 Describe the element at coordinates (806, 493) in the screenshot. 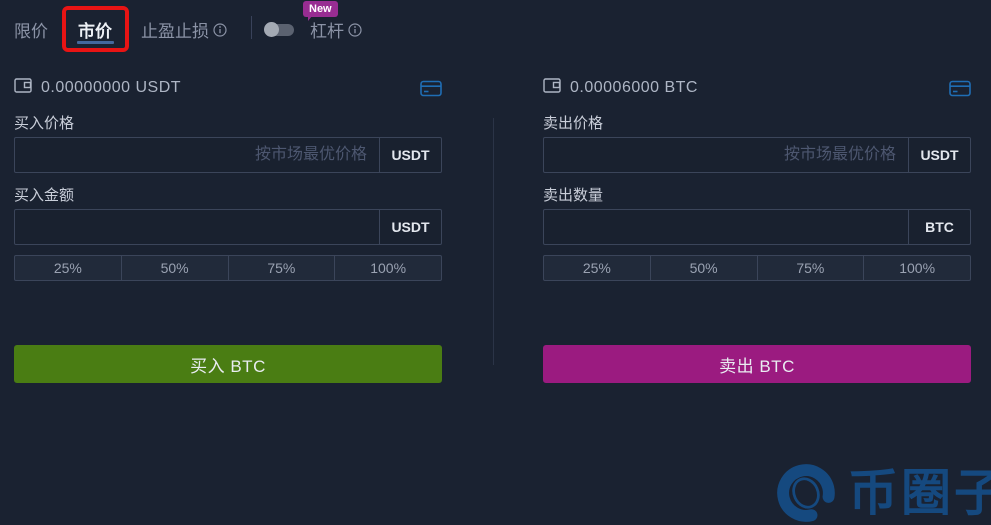

I see `coin-logo-icon` at that location.